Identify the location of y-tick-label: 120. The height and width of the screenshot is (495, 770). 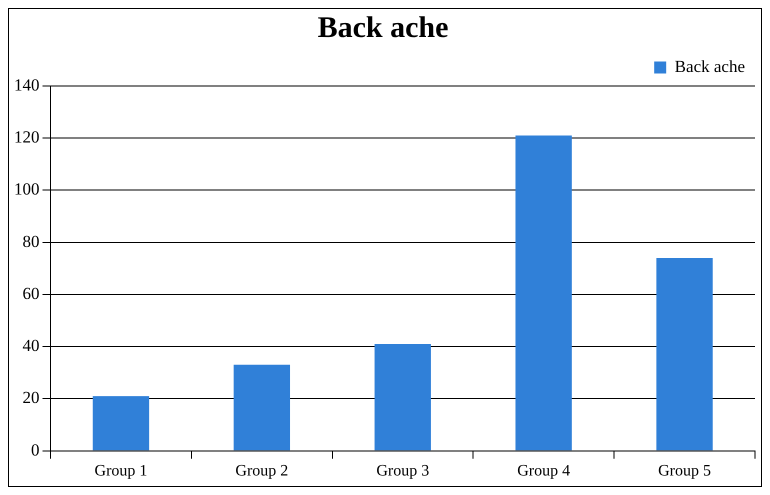
(27, 137).